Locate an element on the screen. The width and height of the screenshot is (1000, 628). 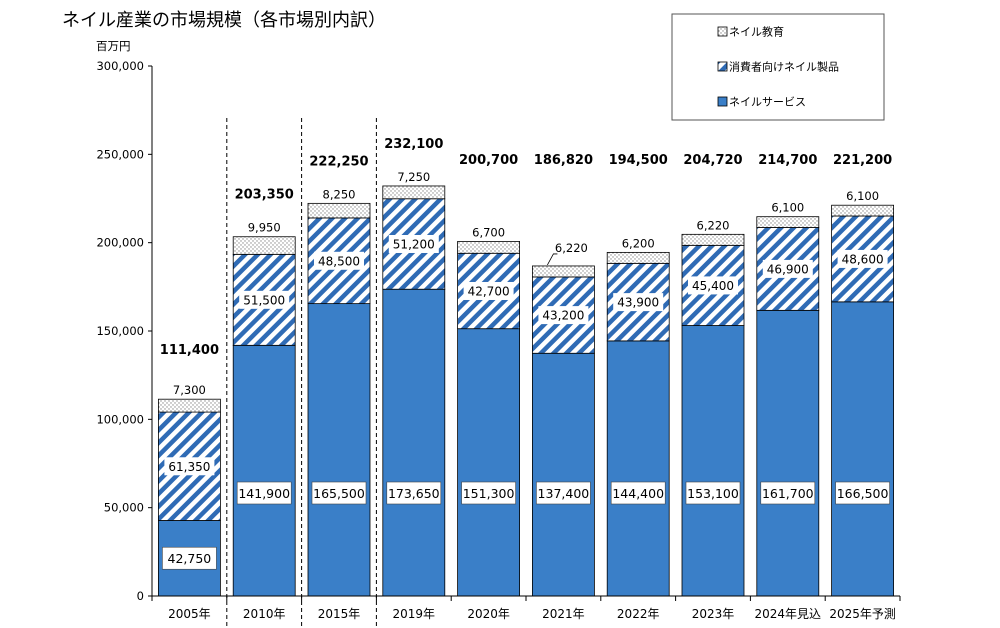
y-tick-label: 300,000 is located at coordinates (120, 66).